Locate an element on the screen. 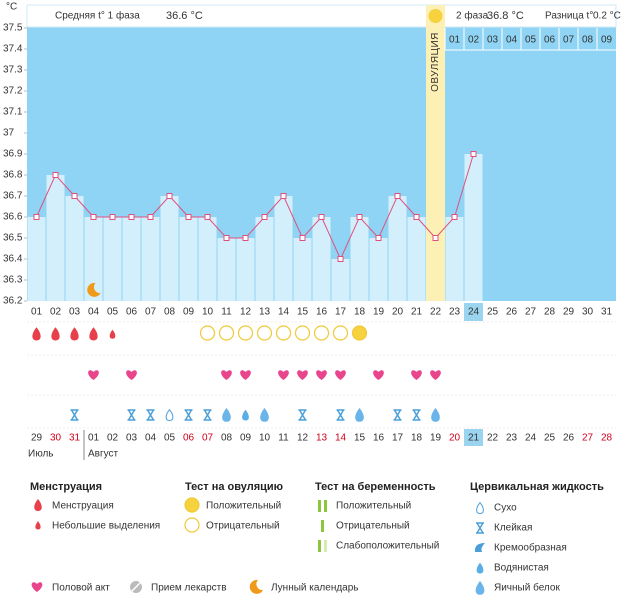 This screenshot has width=626, height=595. y-tick-label: 37.3 is located at coordinates (13, 70).